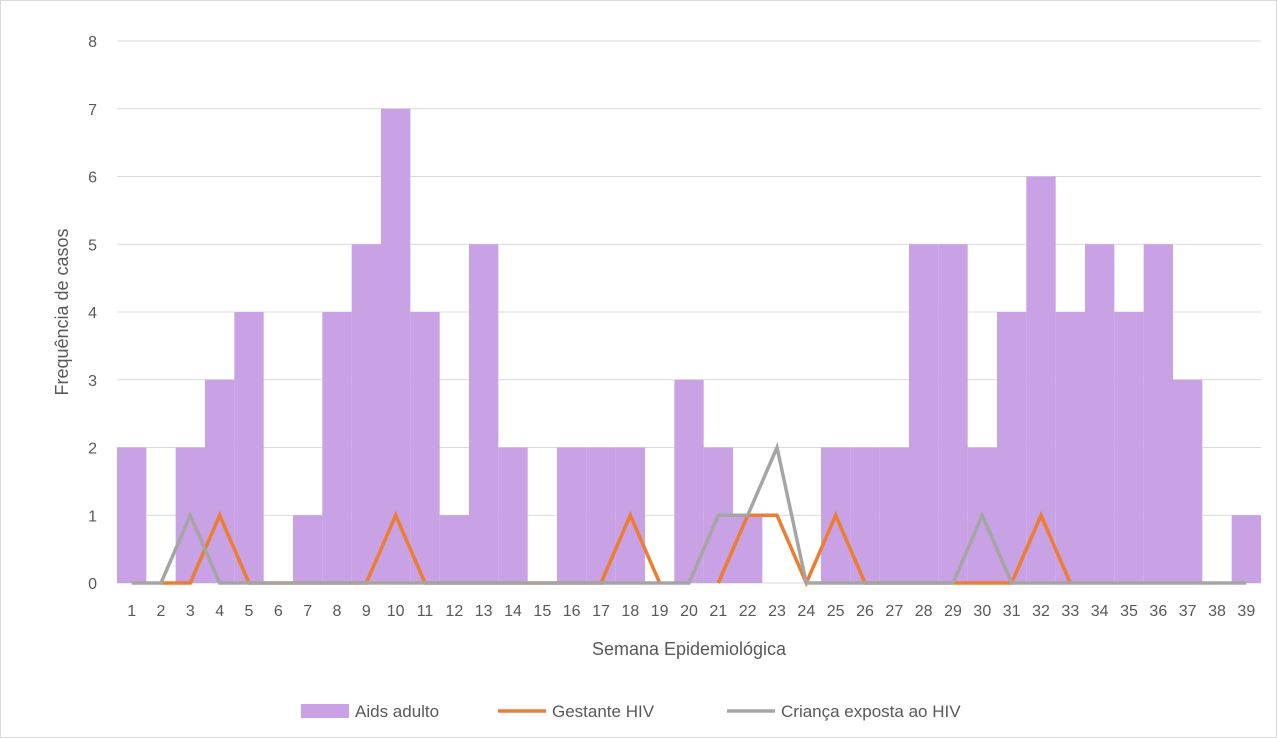 Image resolution: width=1277 pixels, height=739 pixels. I want to click on x-tick-label: 18, so click(630, 611).